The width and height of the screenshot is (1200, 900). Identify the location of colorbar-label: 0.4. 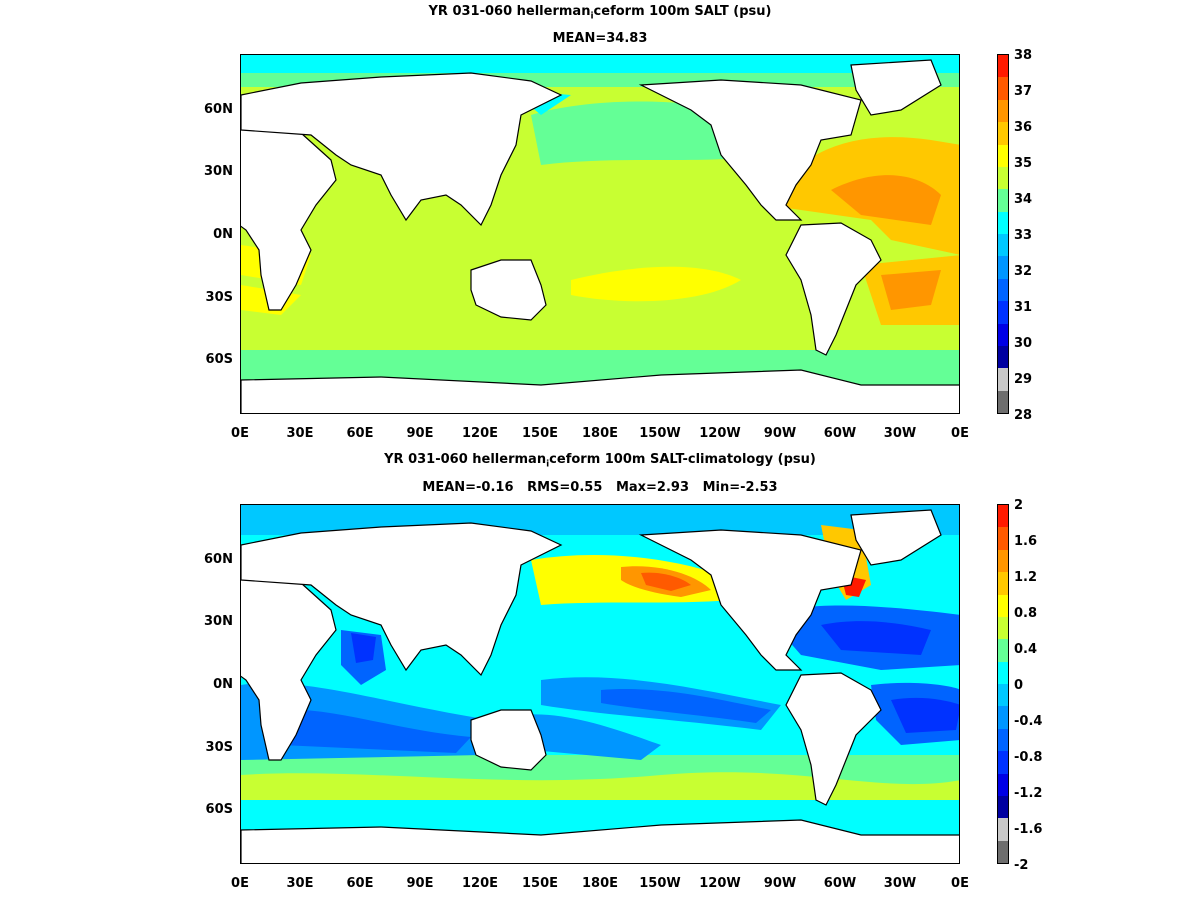
(1026, 649).